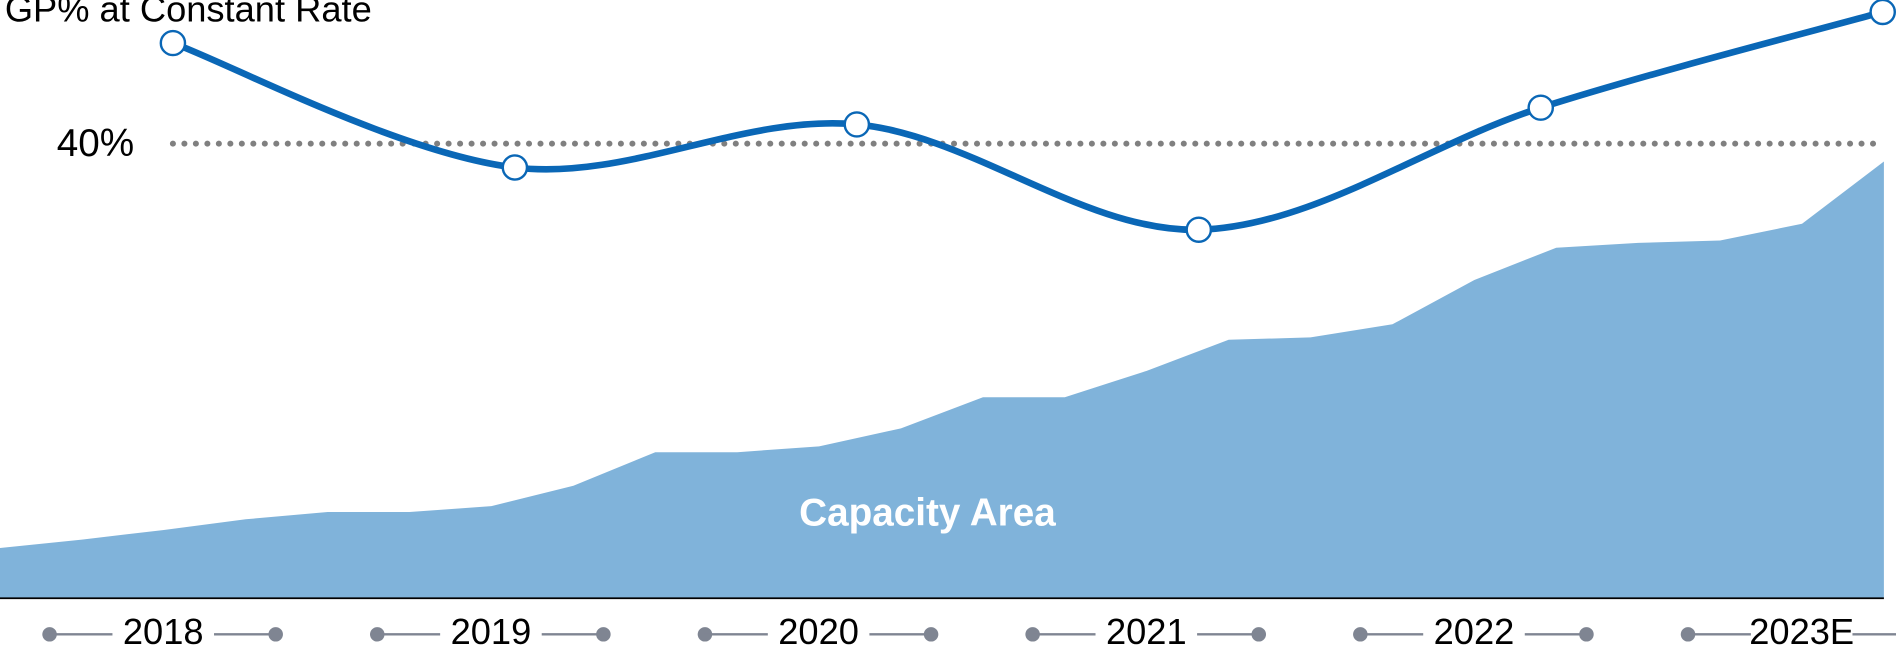 The width and height of the screenshot is (1896, 656). I want to click on x-tick-label: 2023E, so click(1801, 631).